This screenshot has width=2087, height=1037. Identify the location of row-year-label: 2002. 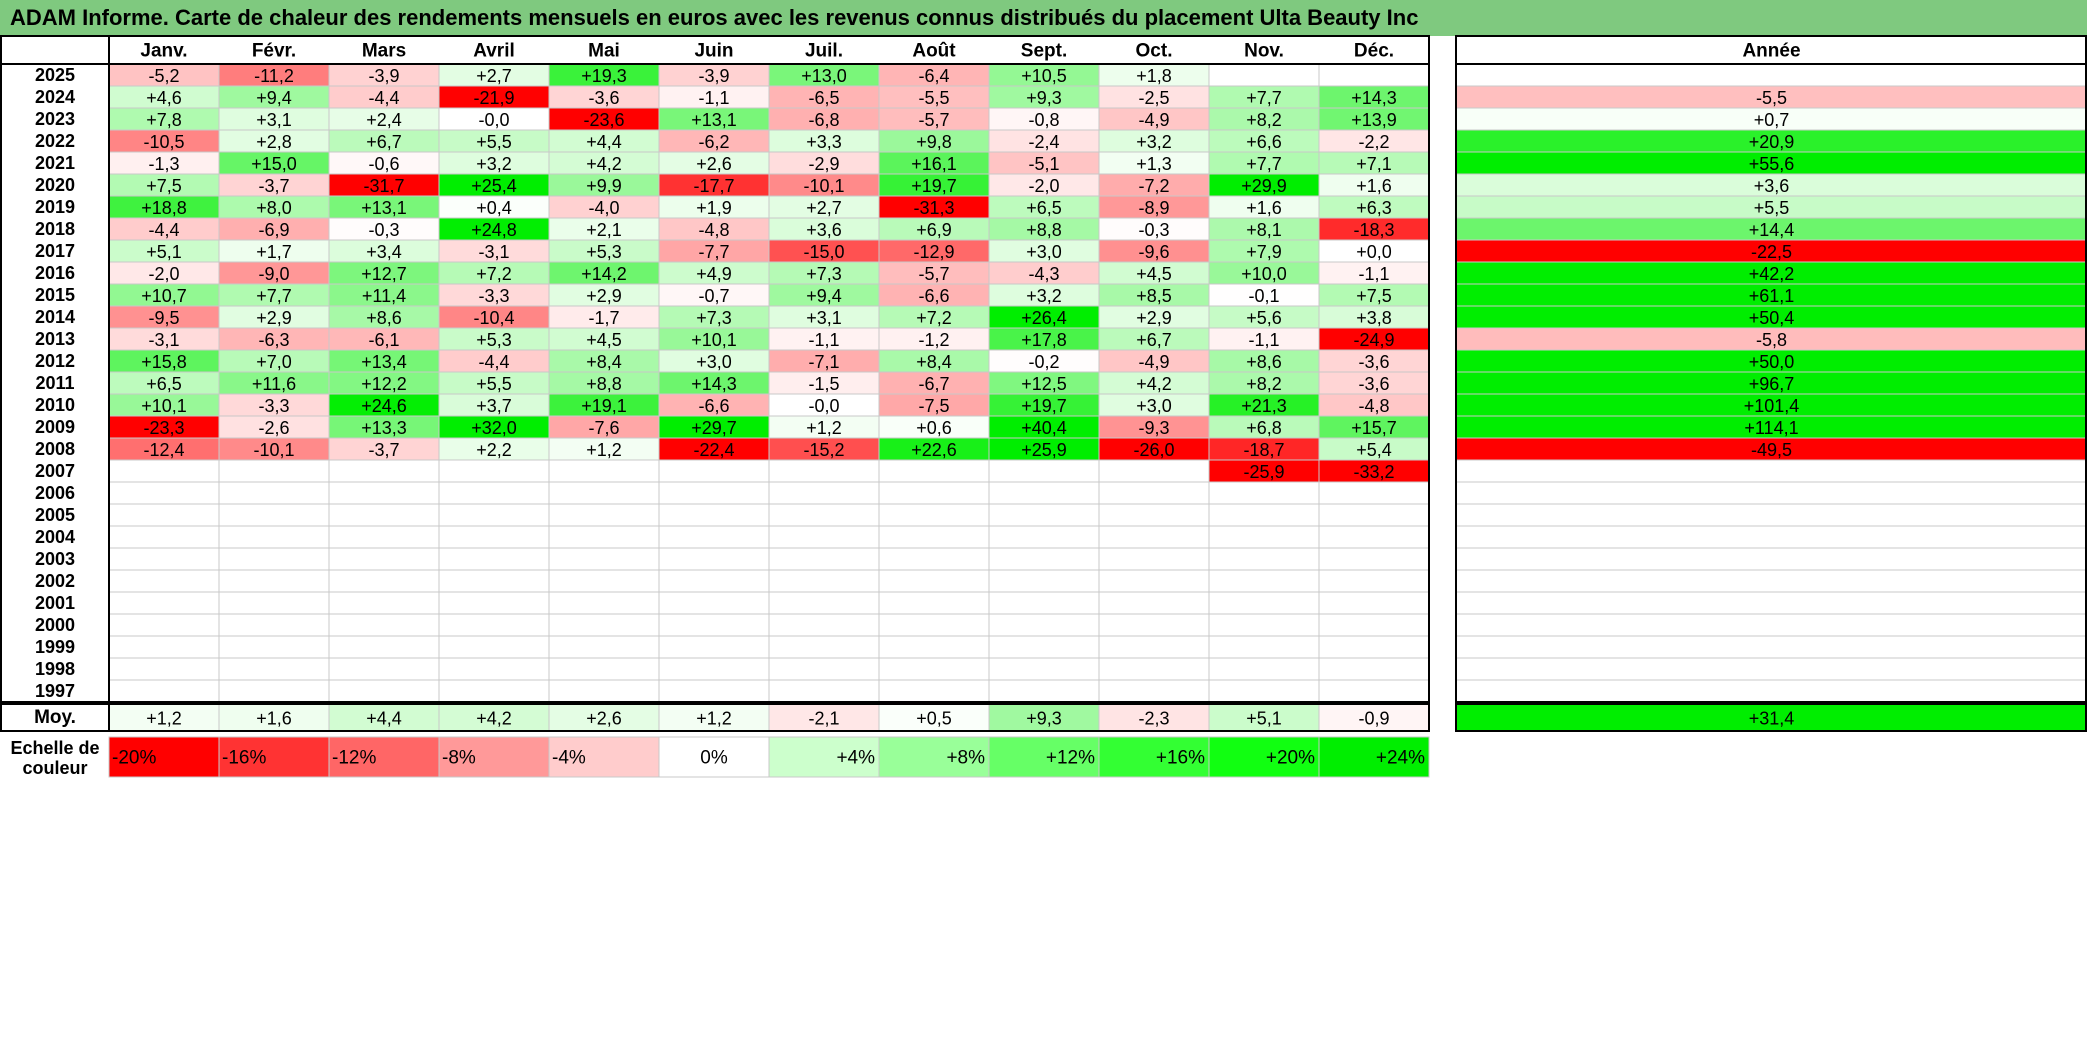
(55, 581).